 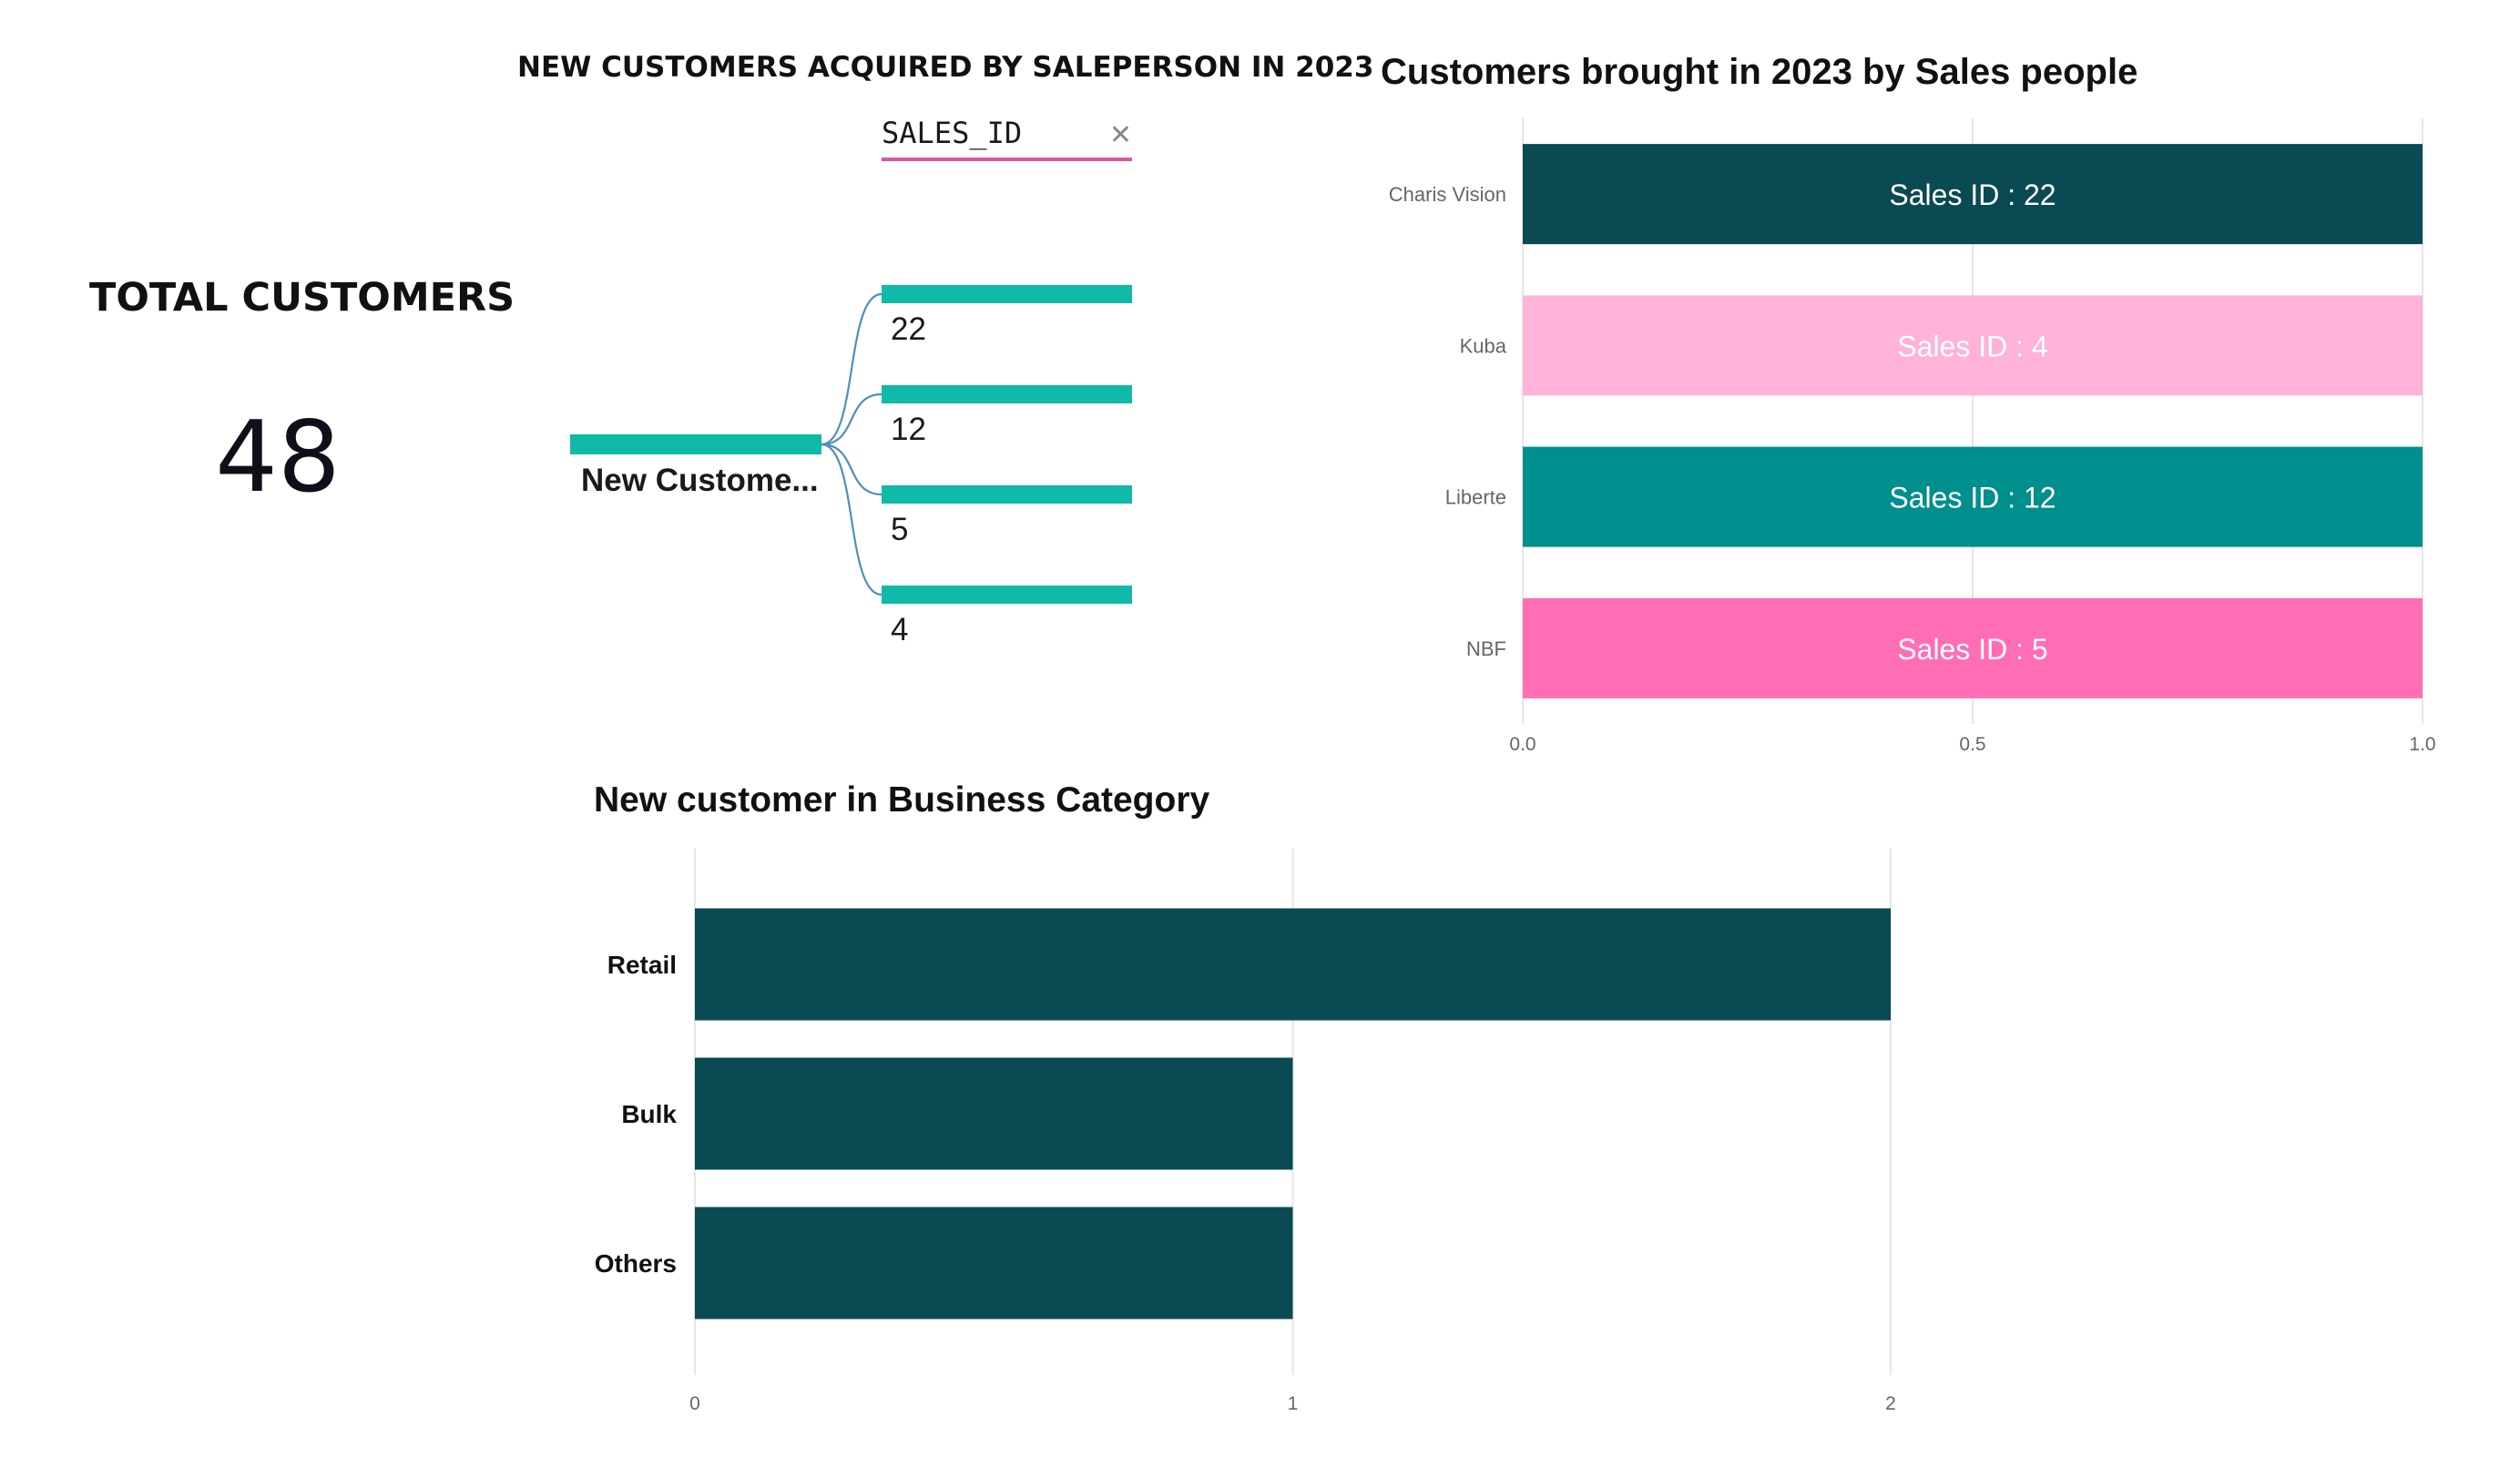 What do you see at coordinates (1972, 744) in the screenshot?
I see `chart1-x-tick-label: 0.5` at bounding box center [1972, 744].